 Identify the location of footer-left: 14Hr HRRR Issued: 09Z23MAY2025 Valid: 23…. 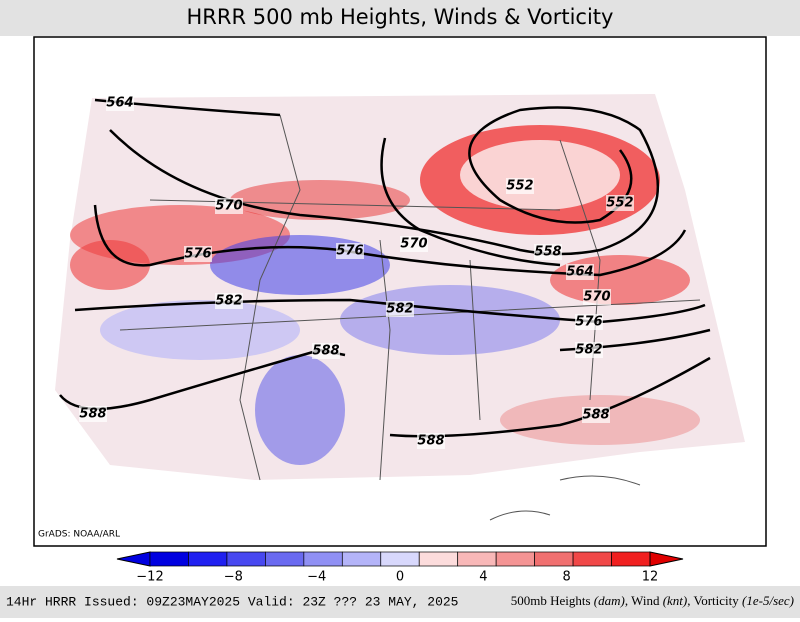
(232, 601).